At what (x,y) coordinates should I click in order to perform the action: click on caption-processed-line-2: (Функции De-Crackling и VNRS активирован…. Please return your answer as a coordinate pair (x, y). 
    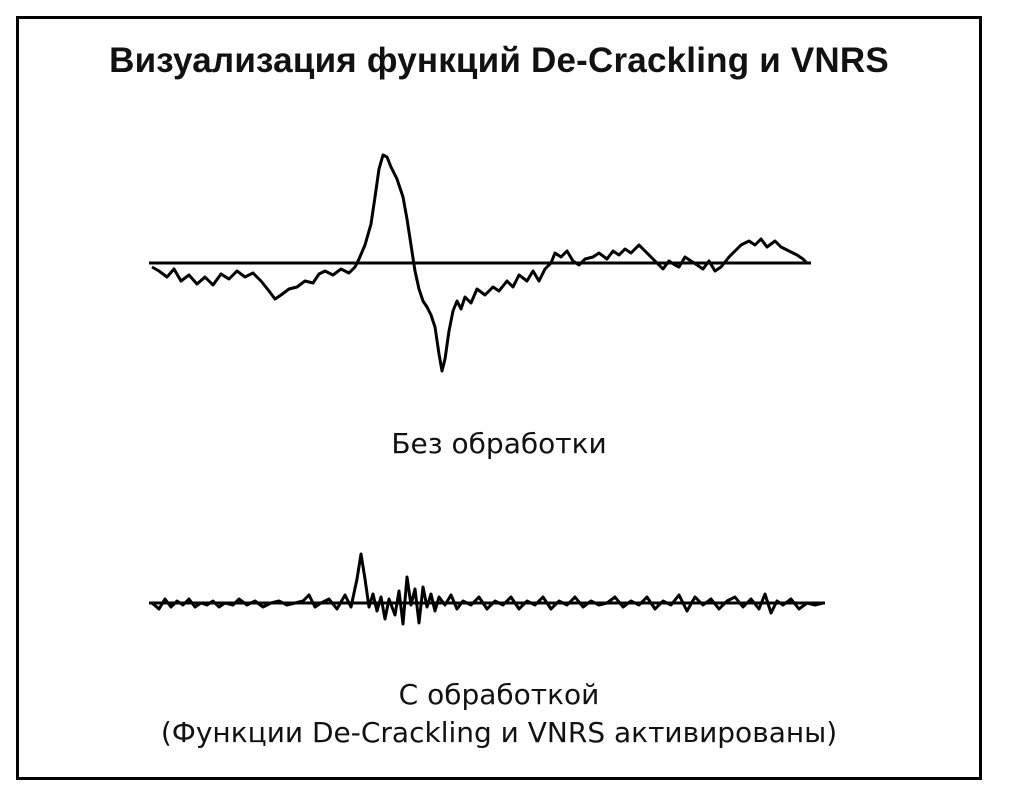
    Looking at the image, I should click on (499, 732).